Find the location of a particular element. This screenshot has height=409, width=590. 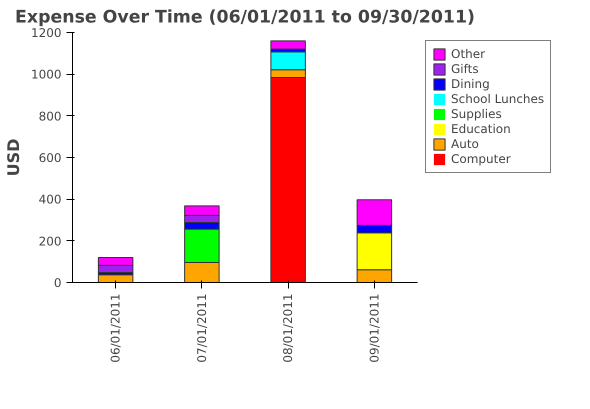

bar is located at coordinates (288, 45).